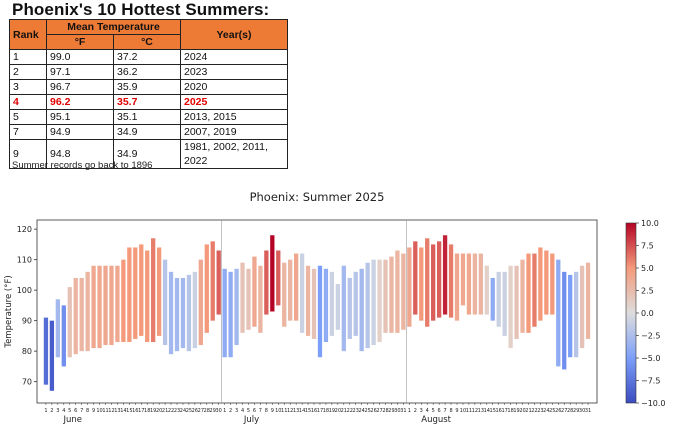  I want to click on table-title: Phoenix's 10 Hottest Summers:, so click(141, 9).